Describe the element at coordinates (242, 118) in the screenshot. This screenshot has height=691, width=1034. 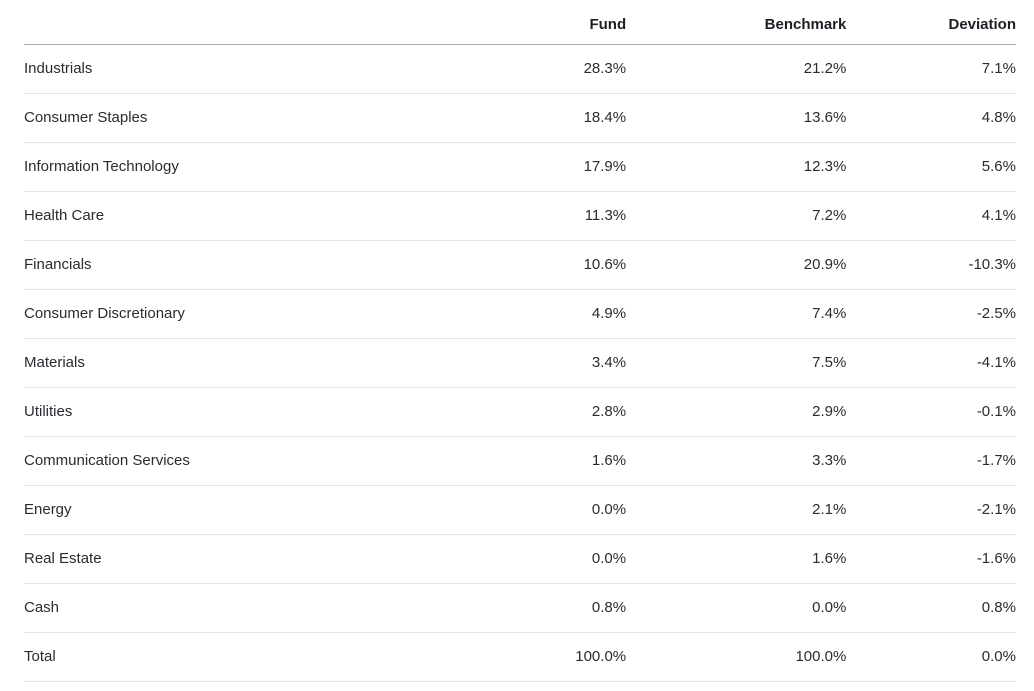
I see `sector-label: Consumer Staples` at that location.